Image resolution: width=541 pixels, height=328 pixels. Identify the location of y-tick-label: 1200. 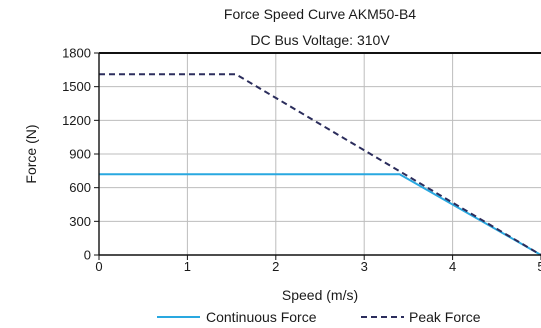
(76, 120).